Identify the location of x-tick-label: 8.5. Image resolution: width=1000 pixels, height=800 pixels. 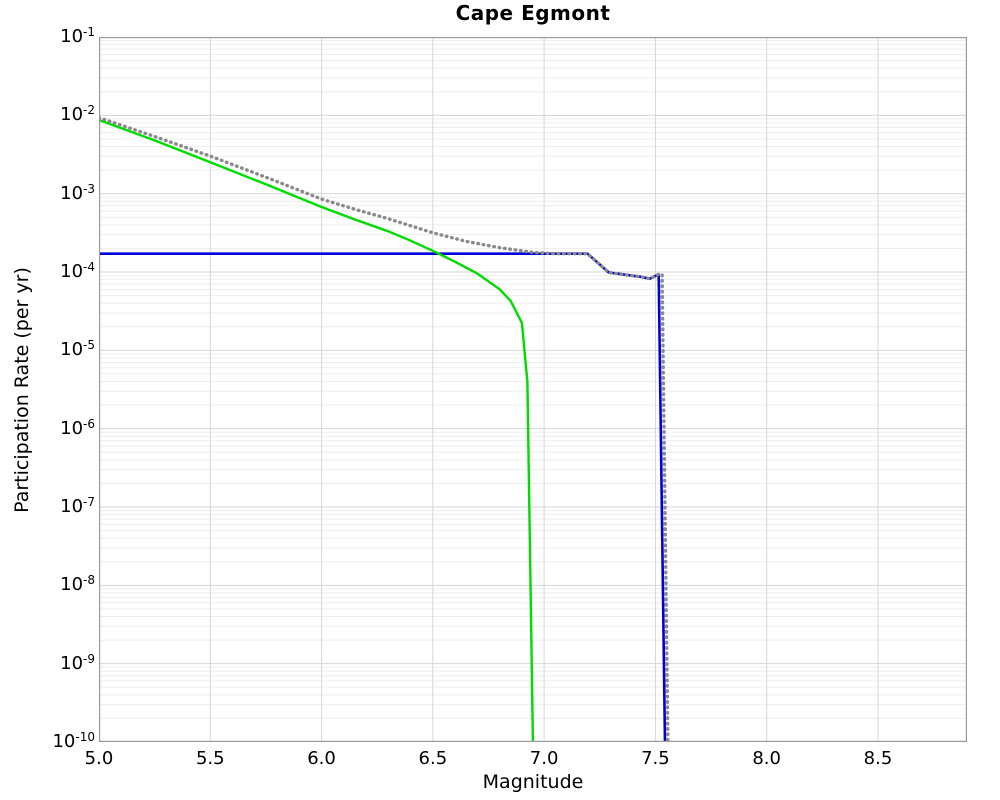
(878, 758).